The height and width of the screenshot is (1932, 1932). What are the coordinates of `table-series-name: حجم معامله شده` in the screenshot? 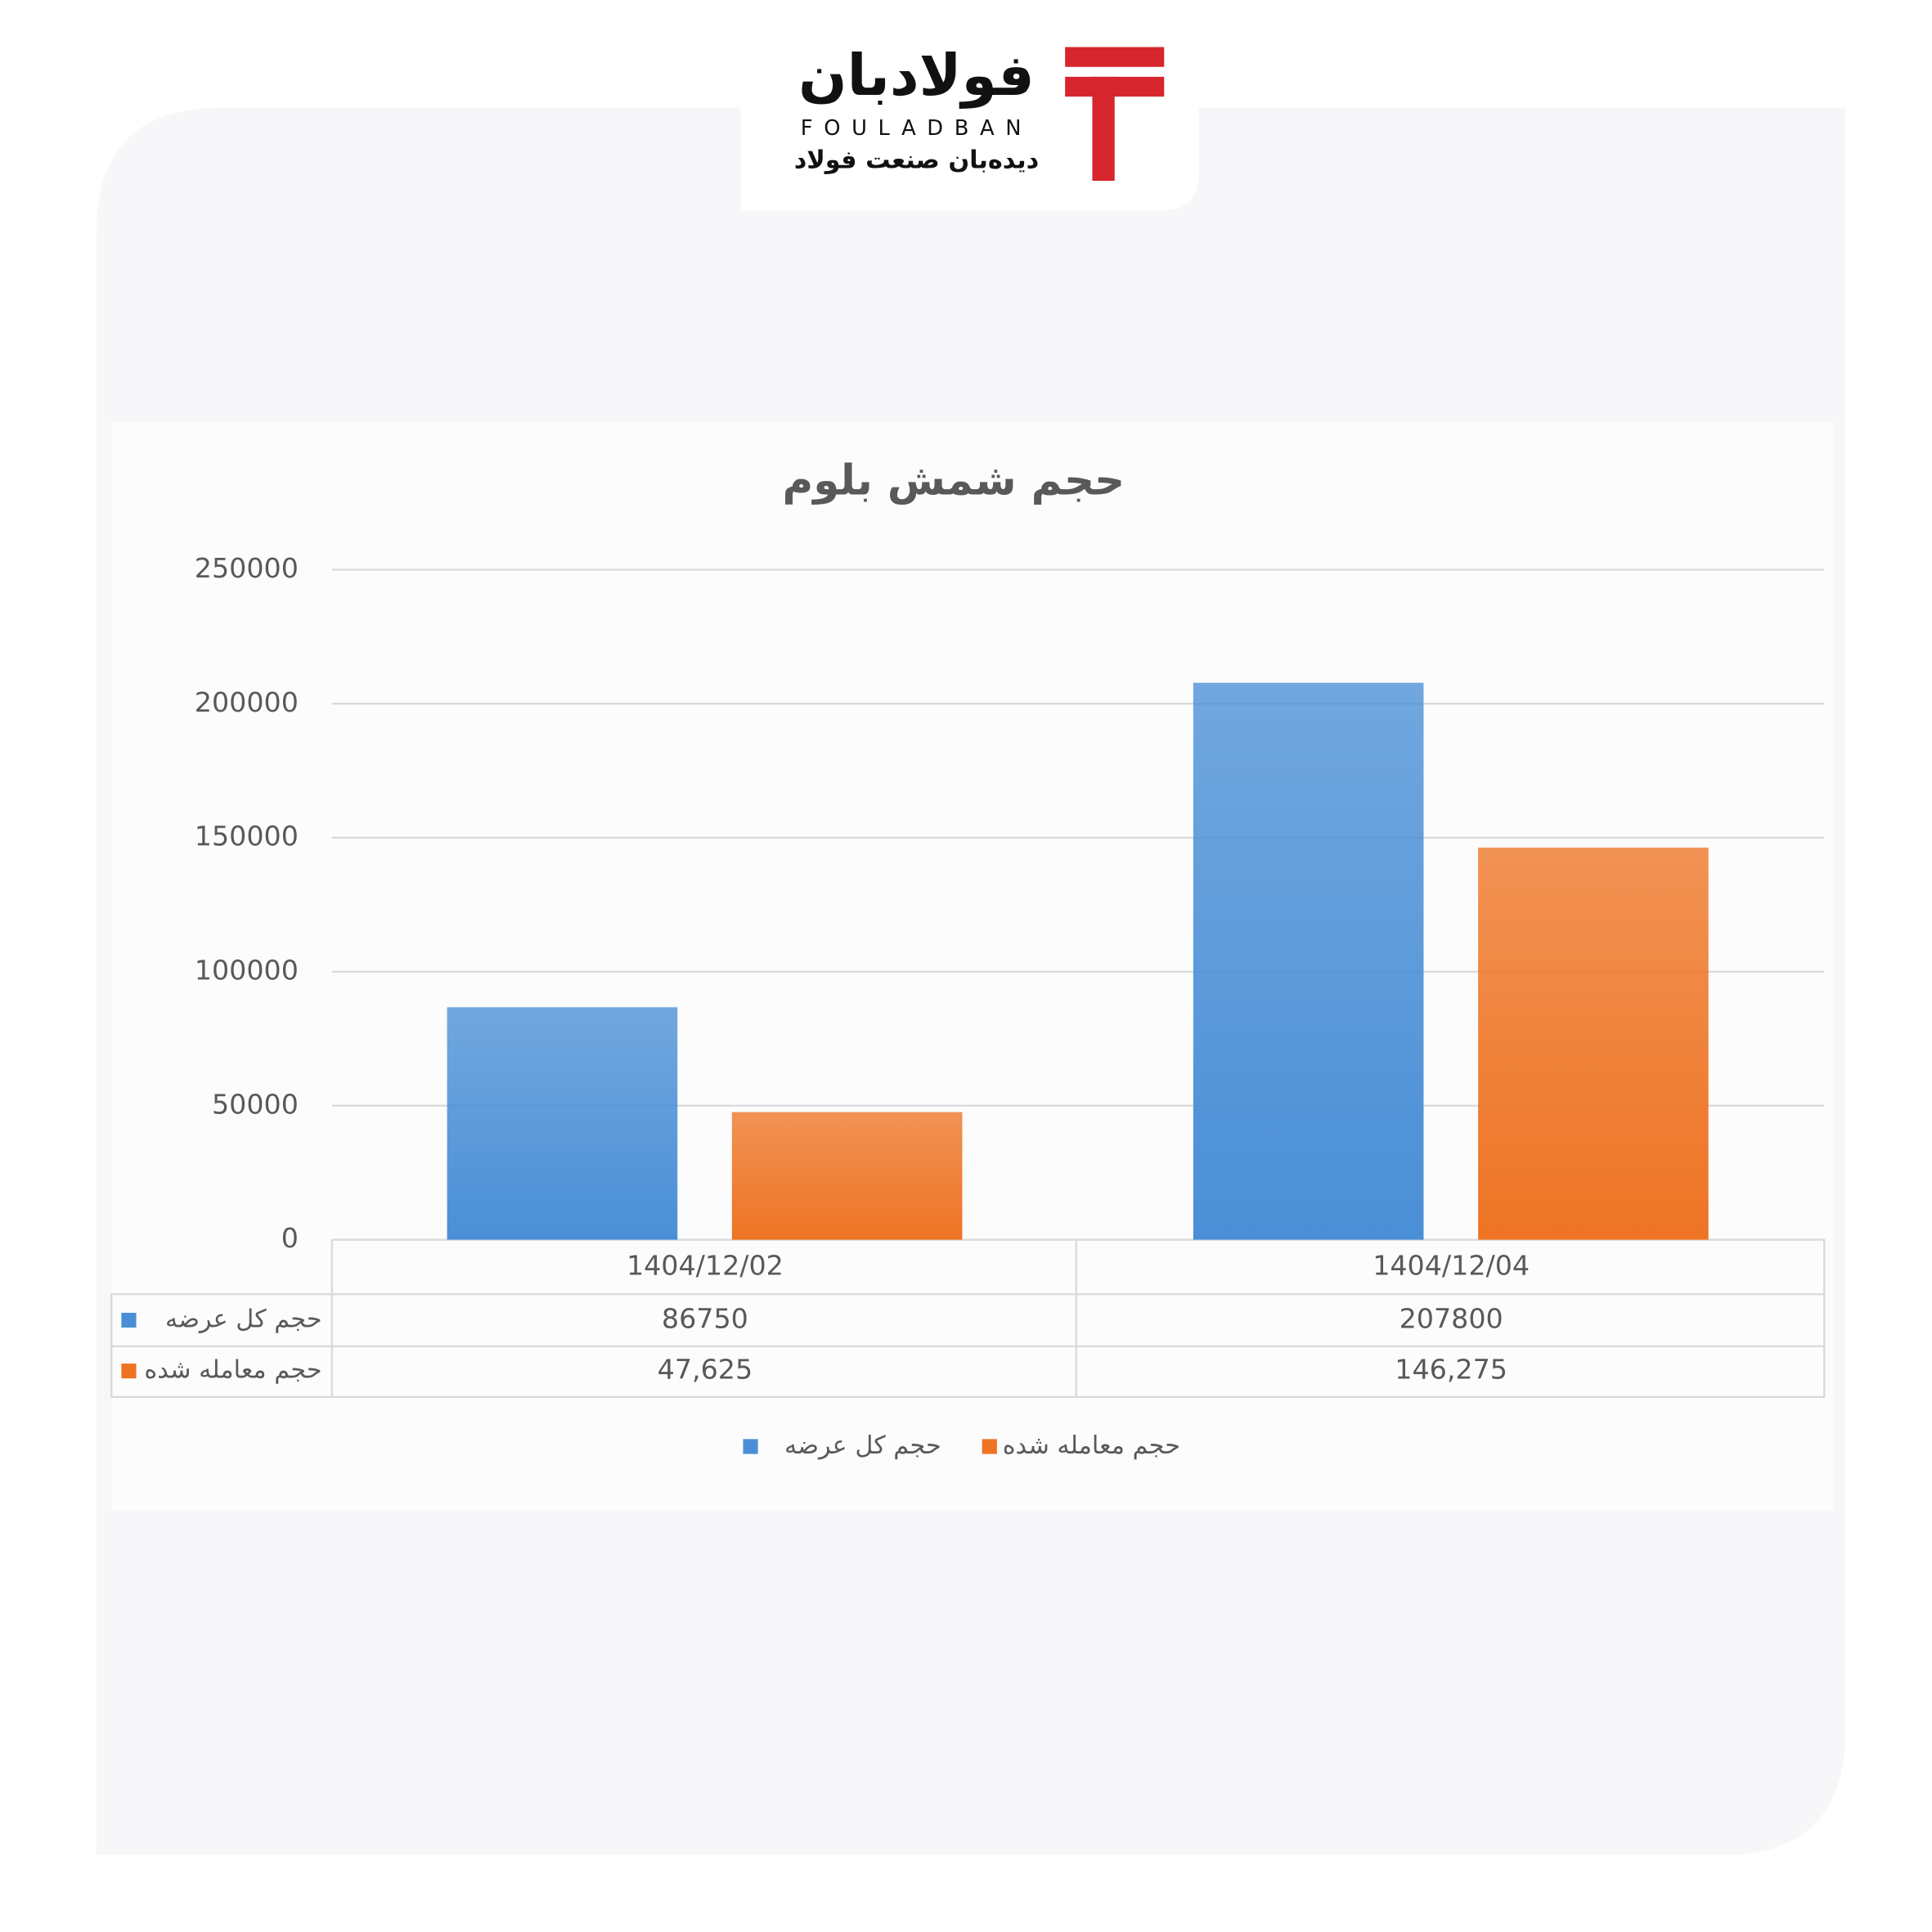 It's located at (233, 1370).